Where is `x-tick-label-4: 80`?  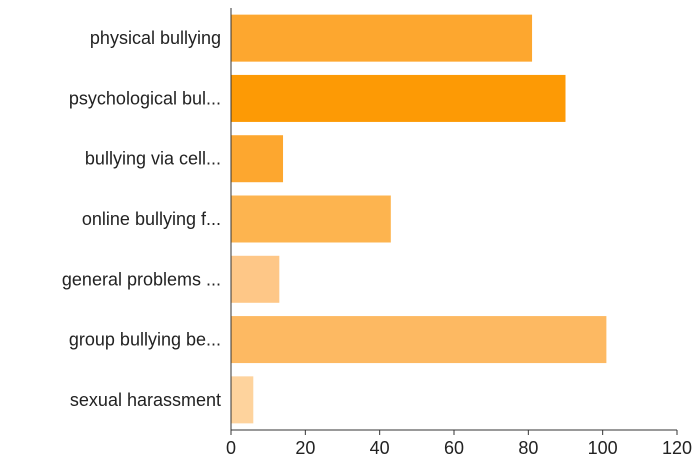 x-tick-label-4: 80 is located at coordinates (528, 448).